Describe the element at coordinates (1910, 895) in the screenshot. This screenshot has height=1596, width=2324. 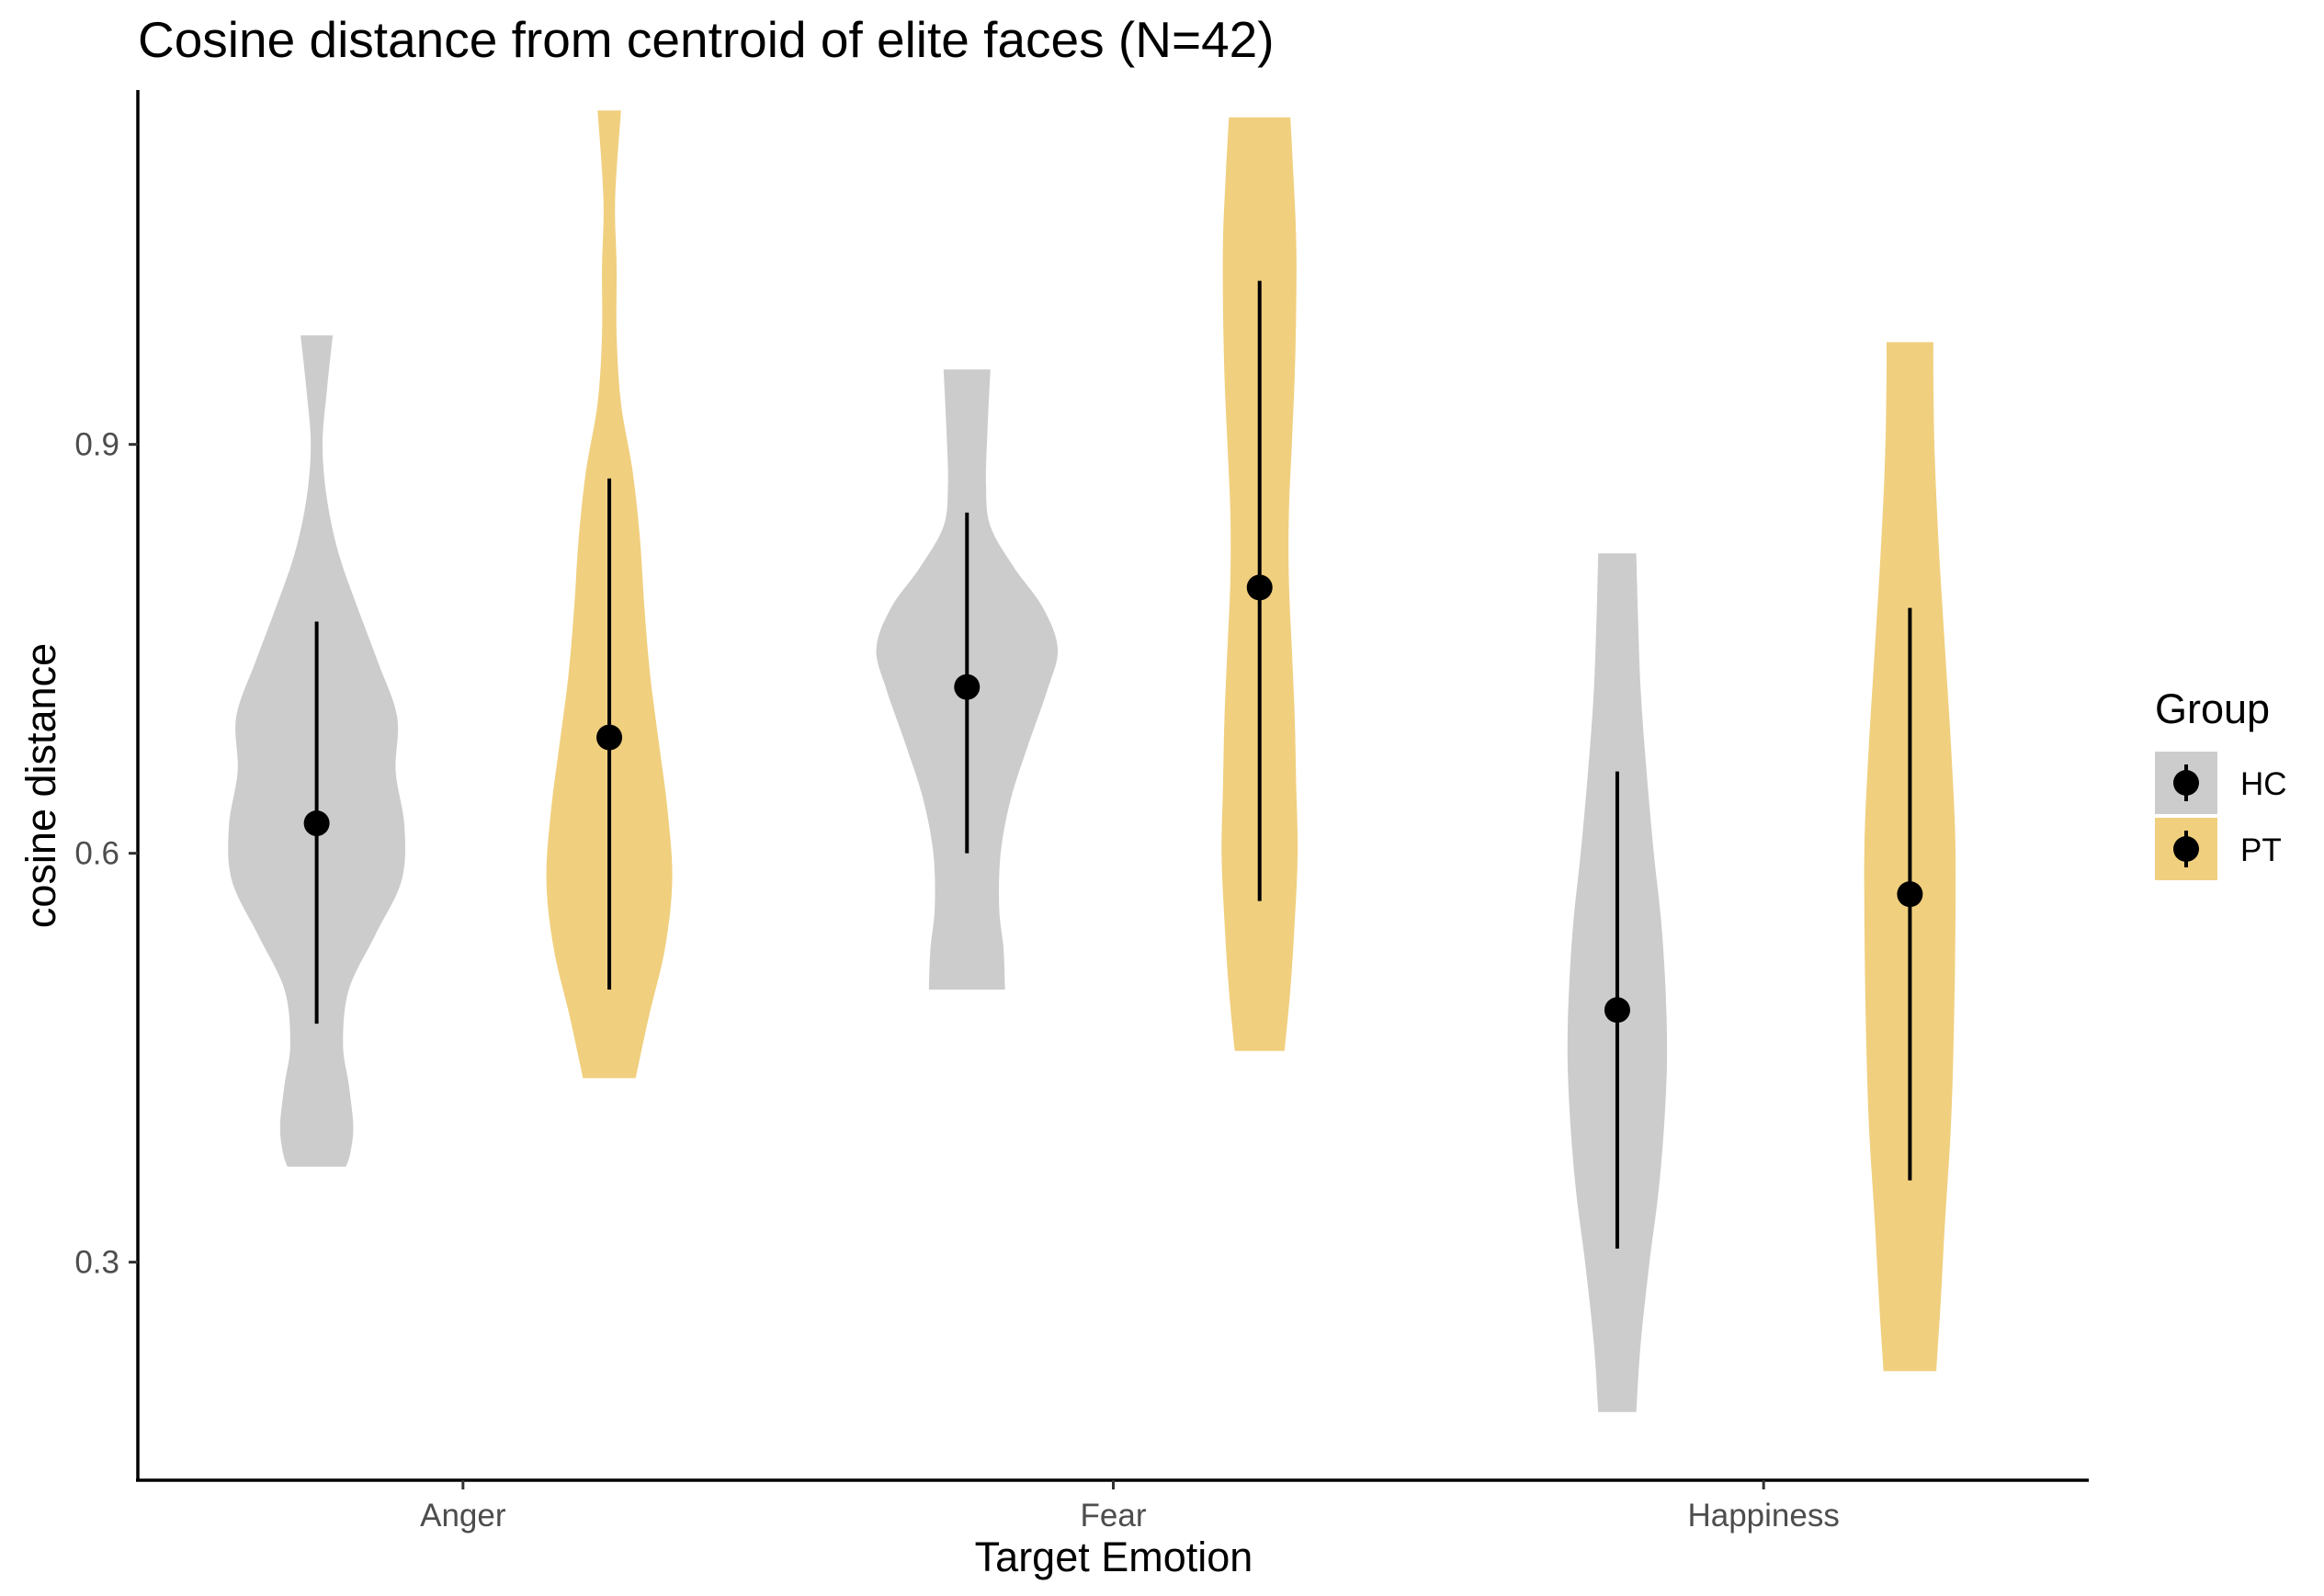
I see `mean-point-pt-happiness` at that location.